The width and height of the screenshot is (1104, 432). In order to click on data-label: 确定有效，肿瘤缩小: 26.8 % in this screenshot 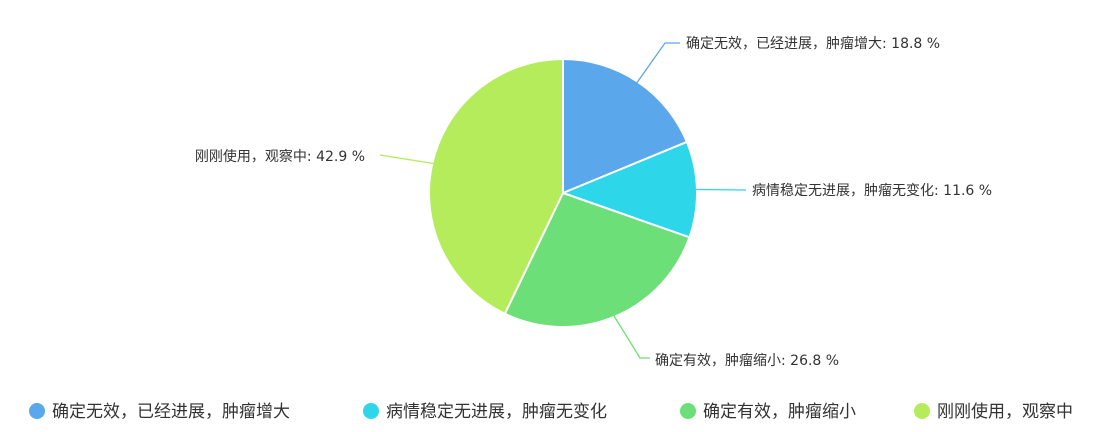, I will do `click(747, 360)`.